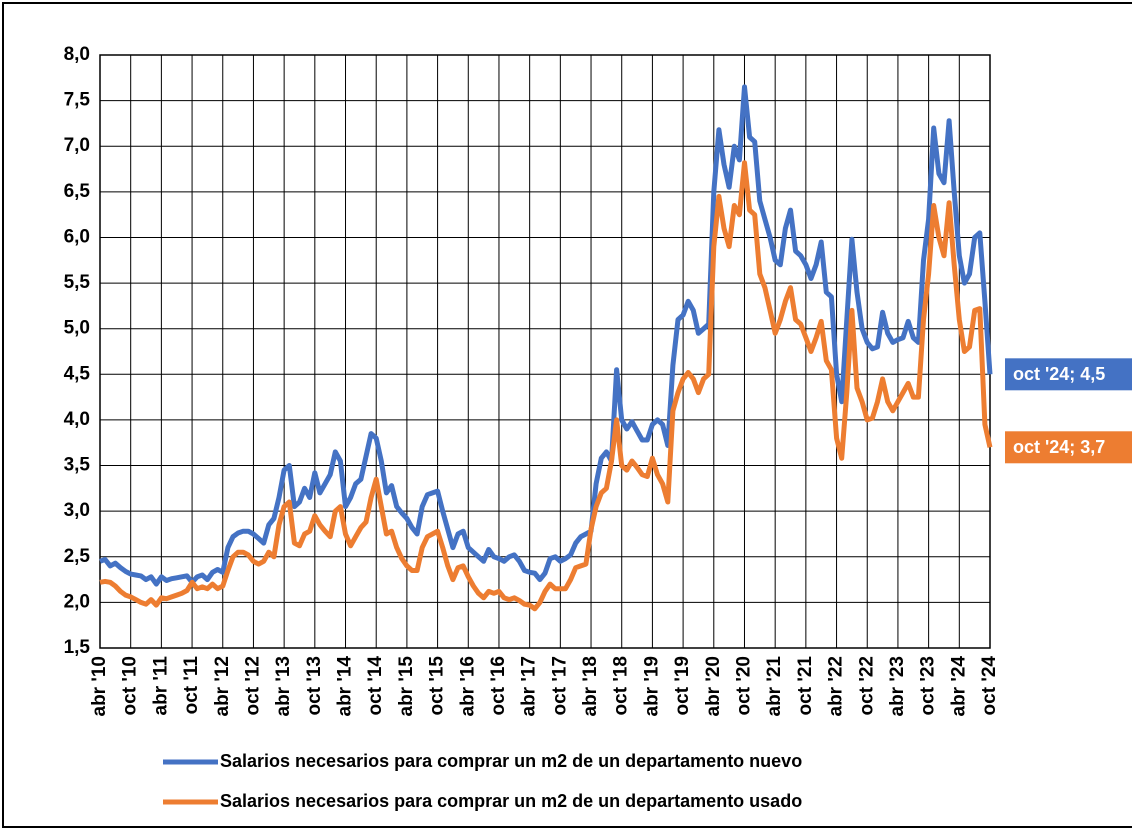 This screenshot has height=830, width=1132. Describe the element at coordinates (252, 685) in the screenshot. I see `x-tick-label: oct '12` at that location.